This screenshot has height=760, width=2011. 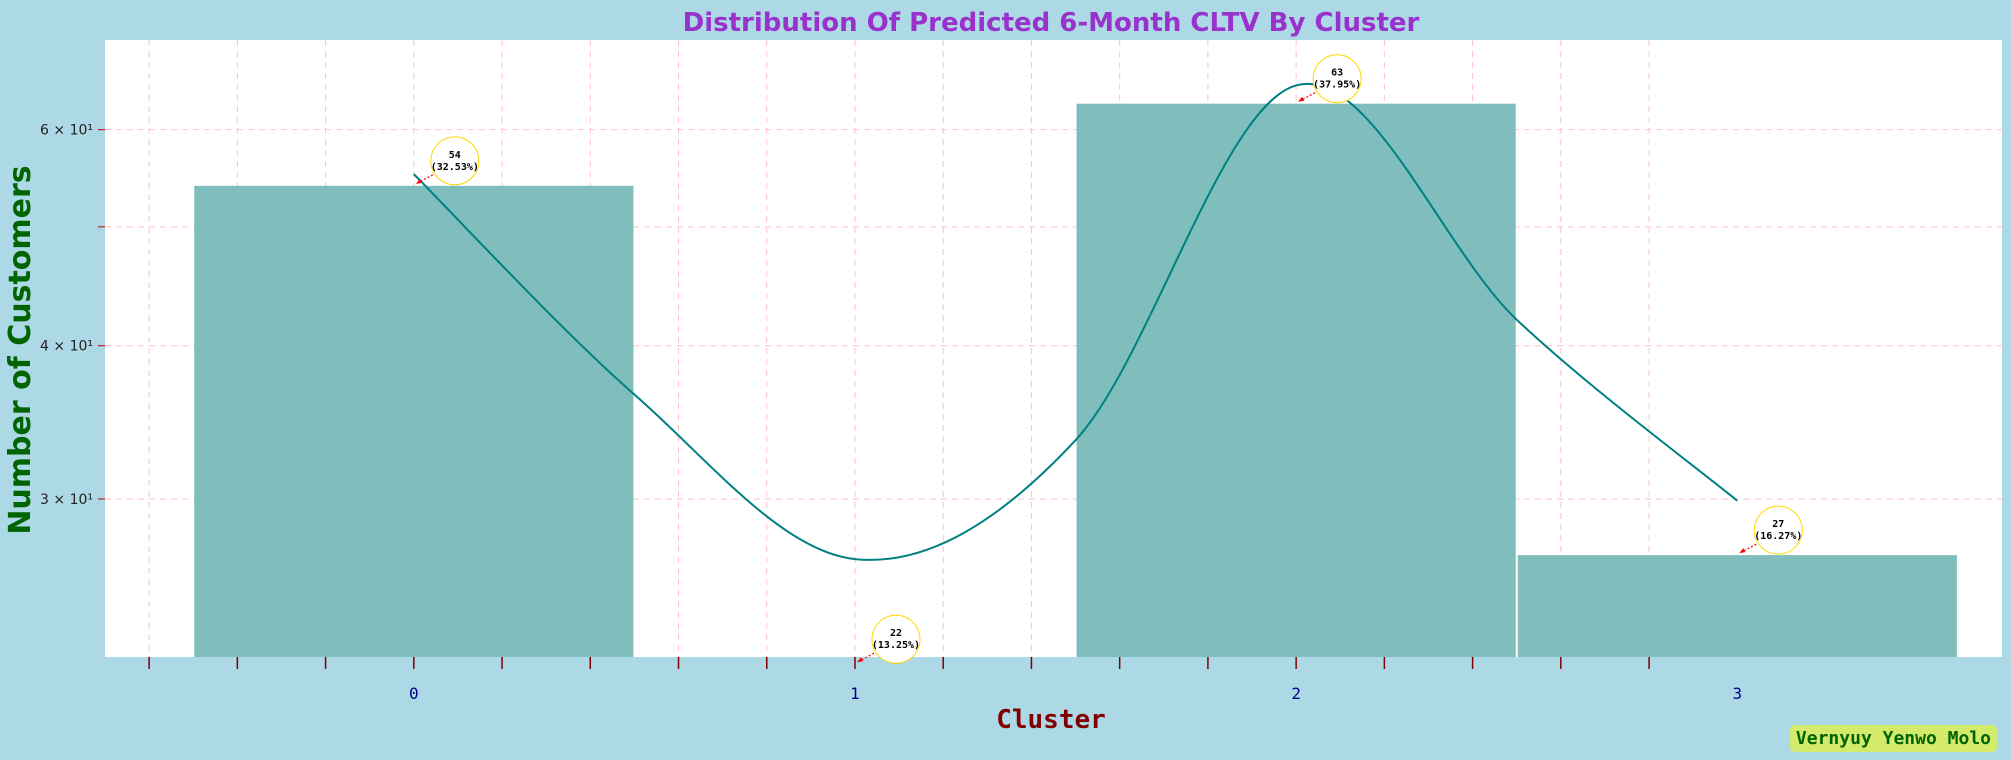 I want to click on annotation-label: 22 (13.25%), so click(x=896, y=639).